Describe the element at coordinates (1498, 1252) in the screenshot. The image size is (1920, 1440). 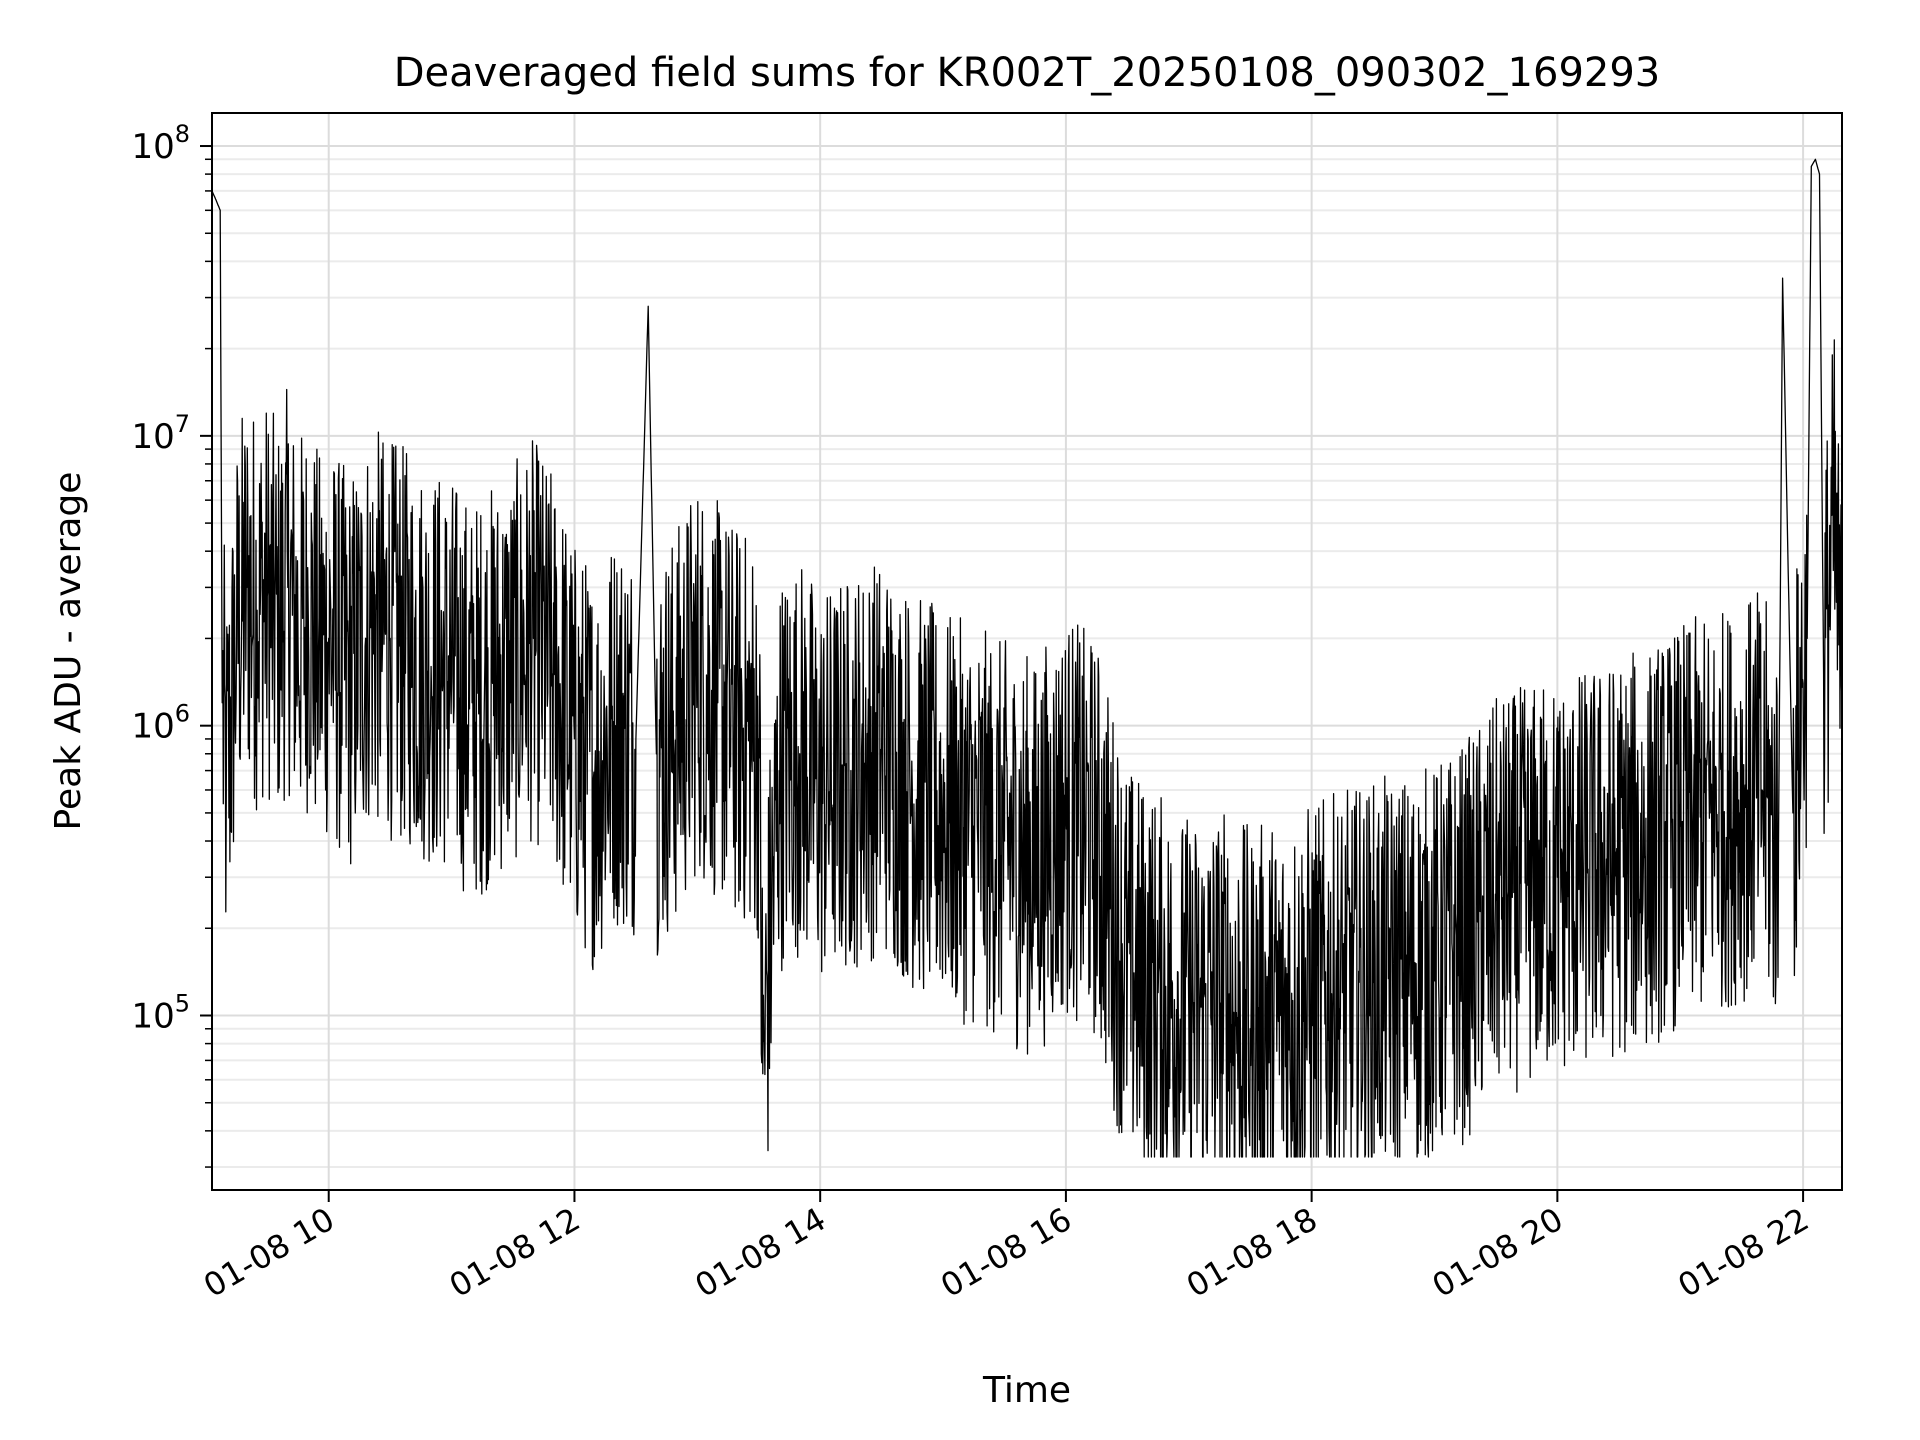
I see `x-tick-label: 01-08 20` at that location.